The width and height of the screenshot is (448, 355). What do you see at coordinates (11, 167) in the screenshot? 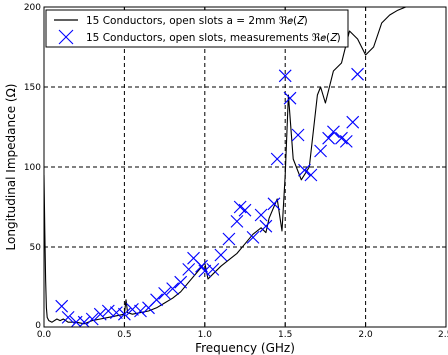
I see `y-axis-label: Longitudinal Impedance (Ω)` at bounding box center [11, 167].